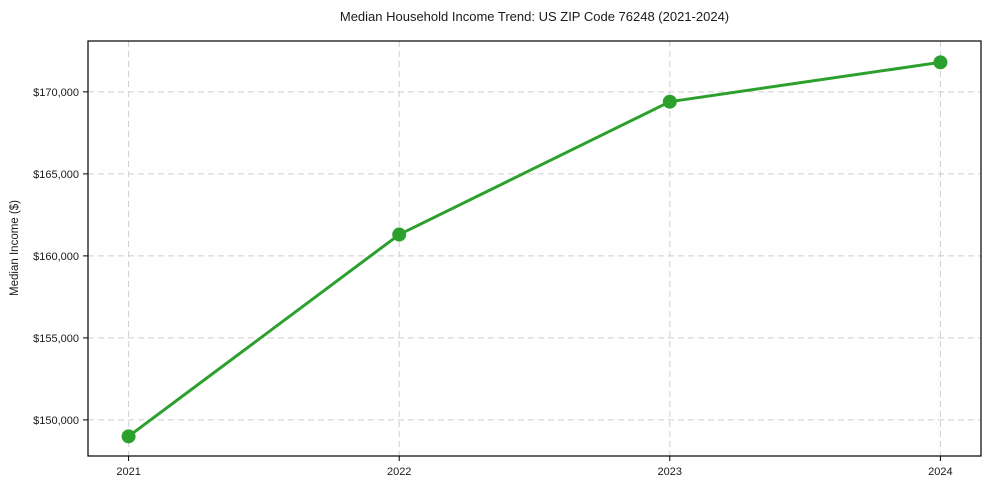  What do you see at coordinates (399, 472) in the screenshot?
I see `x-tick-label: 2022` at bounding box center [399, 472].